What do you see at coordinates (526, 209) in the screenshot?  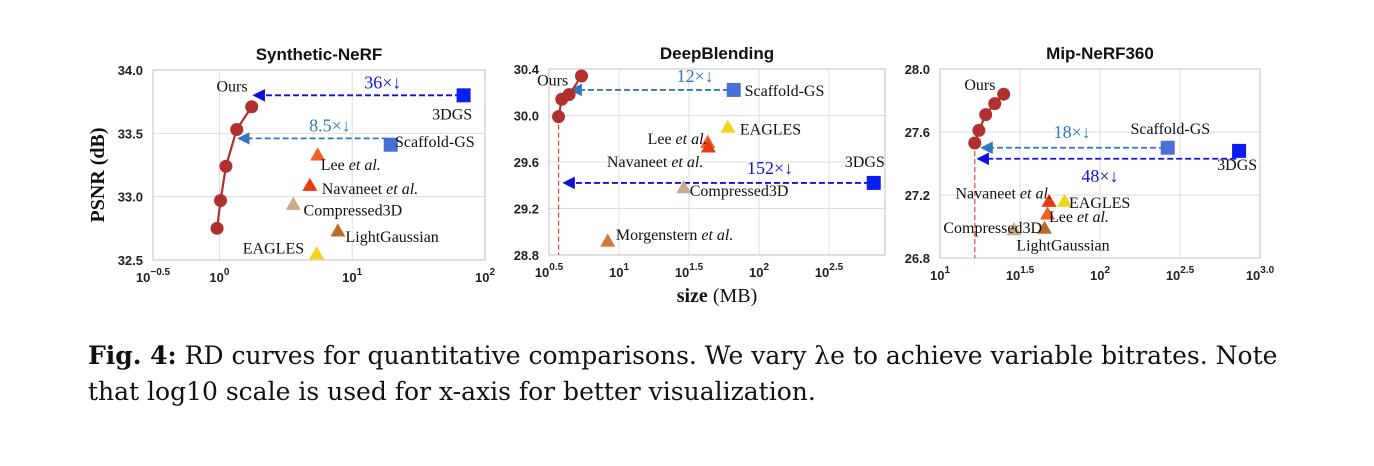 I see `y-tick-label: 29.2` at bounding box center [526, 209].